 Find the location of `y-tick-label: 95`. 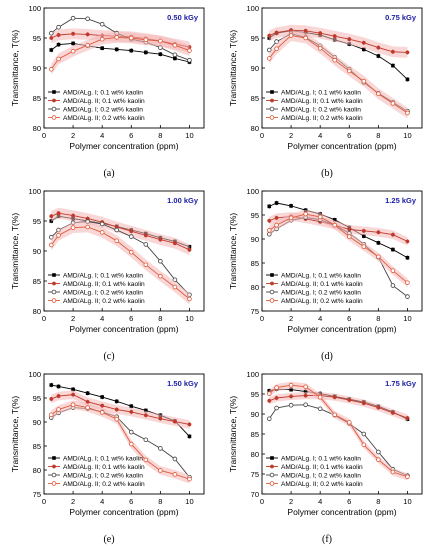

y-tick-label: 95 is located at coordinates (37, 398).